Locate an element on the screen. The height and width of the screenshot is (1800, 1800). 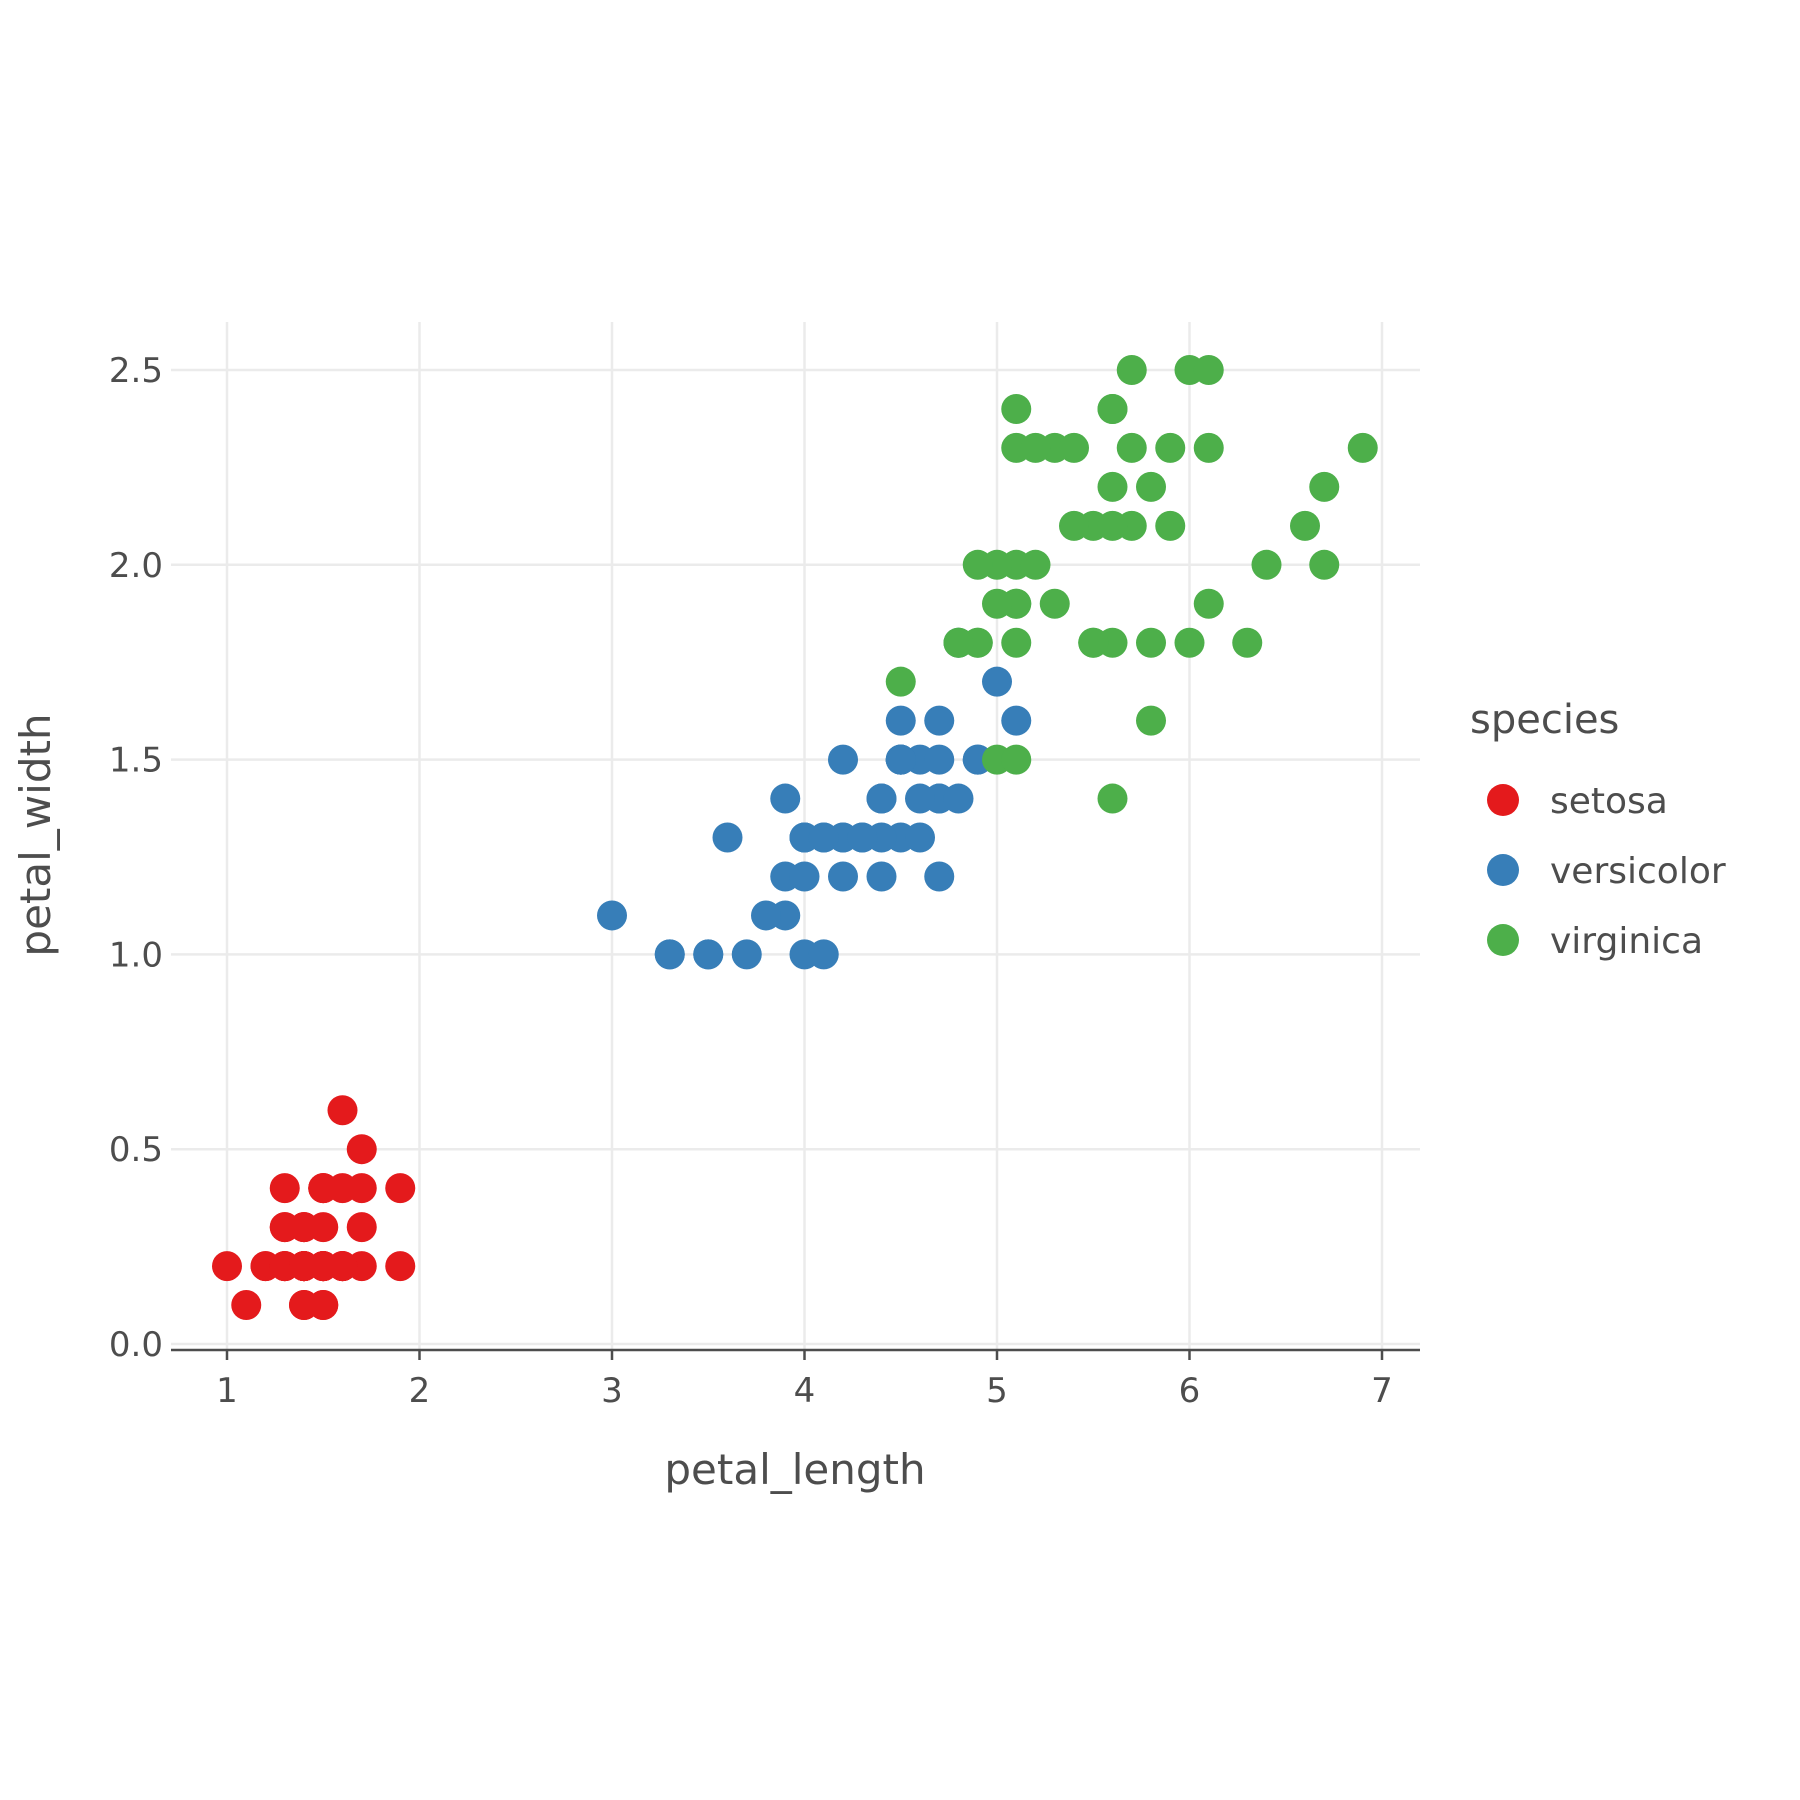
x-tick-label: 5 is located at coordinates (997, 1391).